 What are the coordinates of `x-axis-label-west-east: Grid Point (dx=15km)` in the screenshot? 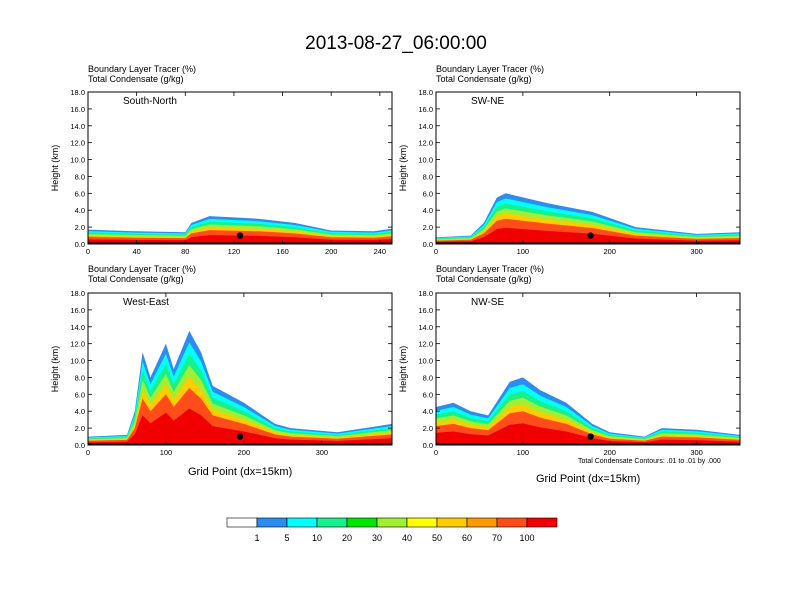 It's located at (240, 472).